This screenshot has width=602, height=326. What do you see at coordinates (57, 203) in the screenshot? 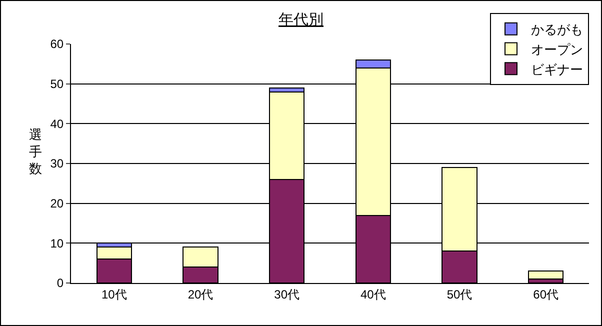
I see `y-tick-label: 20` at bounding box center [57, 203].